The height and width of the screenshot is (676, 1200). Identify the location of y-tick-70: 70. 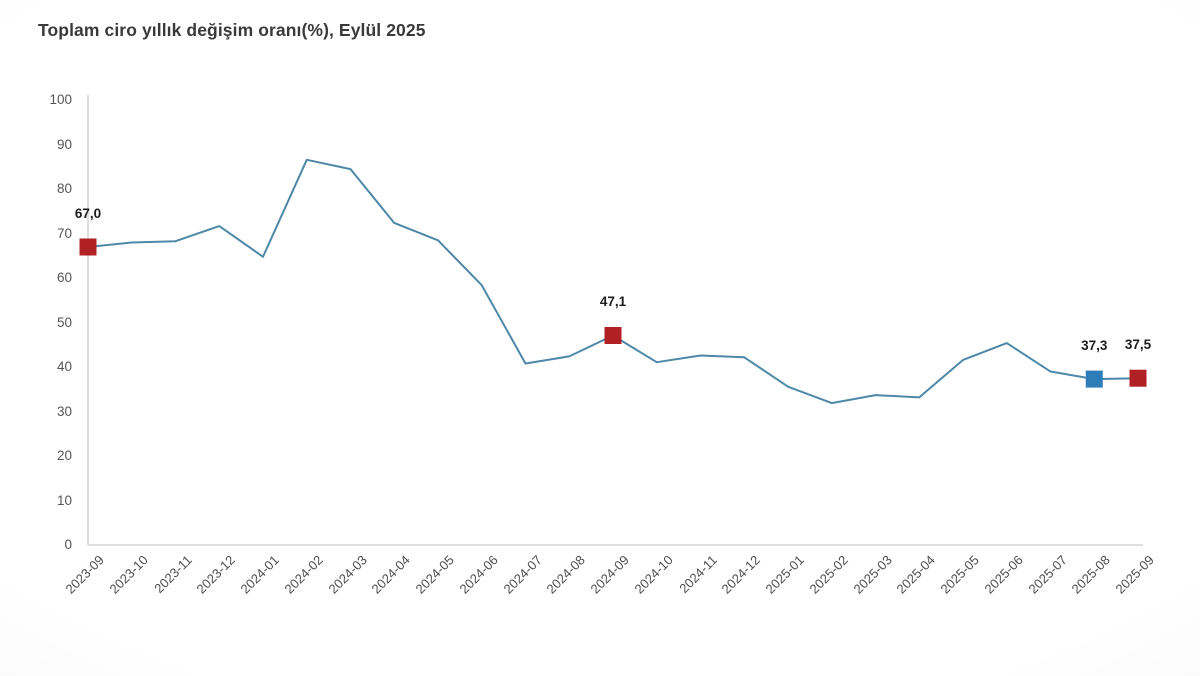
(64, 233).